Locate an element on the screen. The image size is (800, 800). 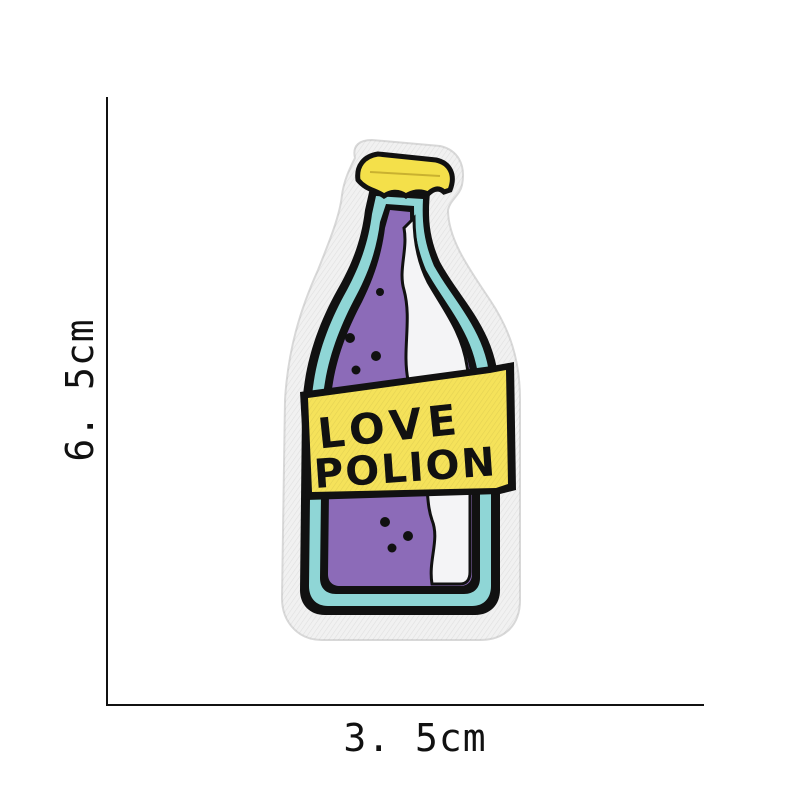
height-dimension-line is located at coordinates (107, 401).